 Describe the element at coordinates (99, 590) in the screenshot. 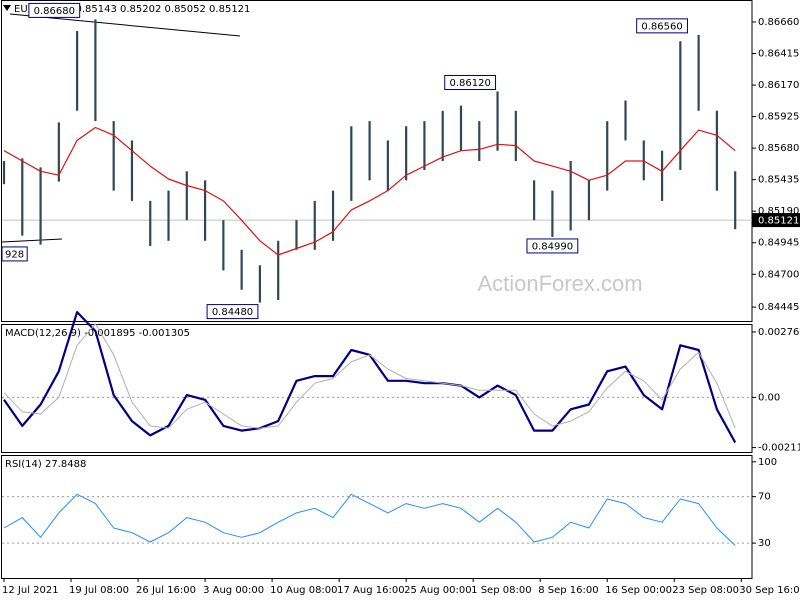

I see `x-tick-label: 19 Jul 08:00` at that location.